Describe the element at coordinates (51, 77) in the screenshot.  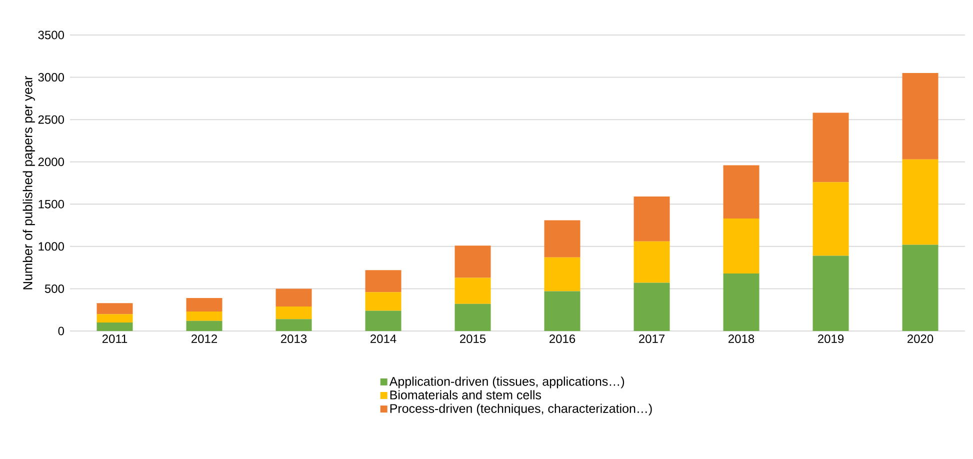
I see `y-tick-label: 3000` at that location.